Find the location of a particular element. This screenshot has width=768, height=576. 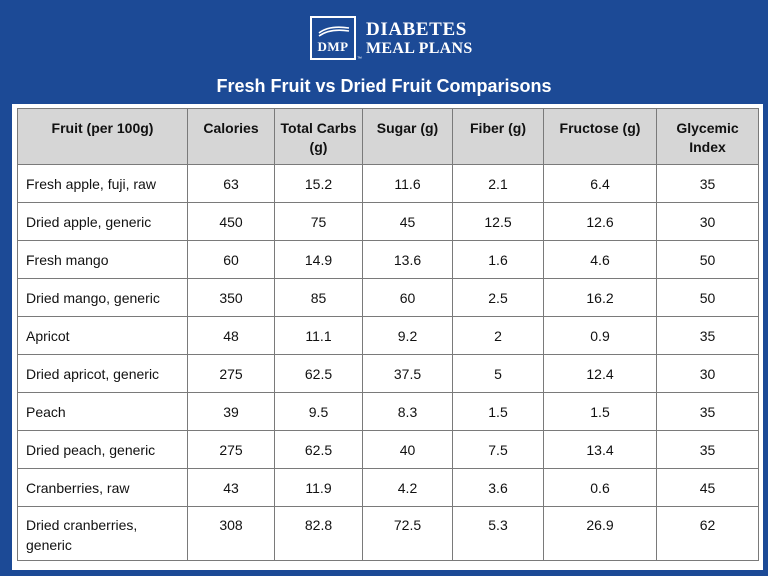

fruit-name-cell: Dried peach, generic is located at coordinates (102, 449).